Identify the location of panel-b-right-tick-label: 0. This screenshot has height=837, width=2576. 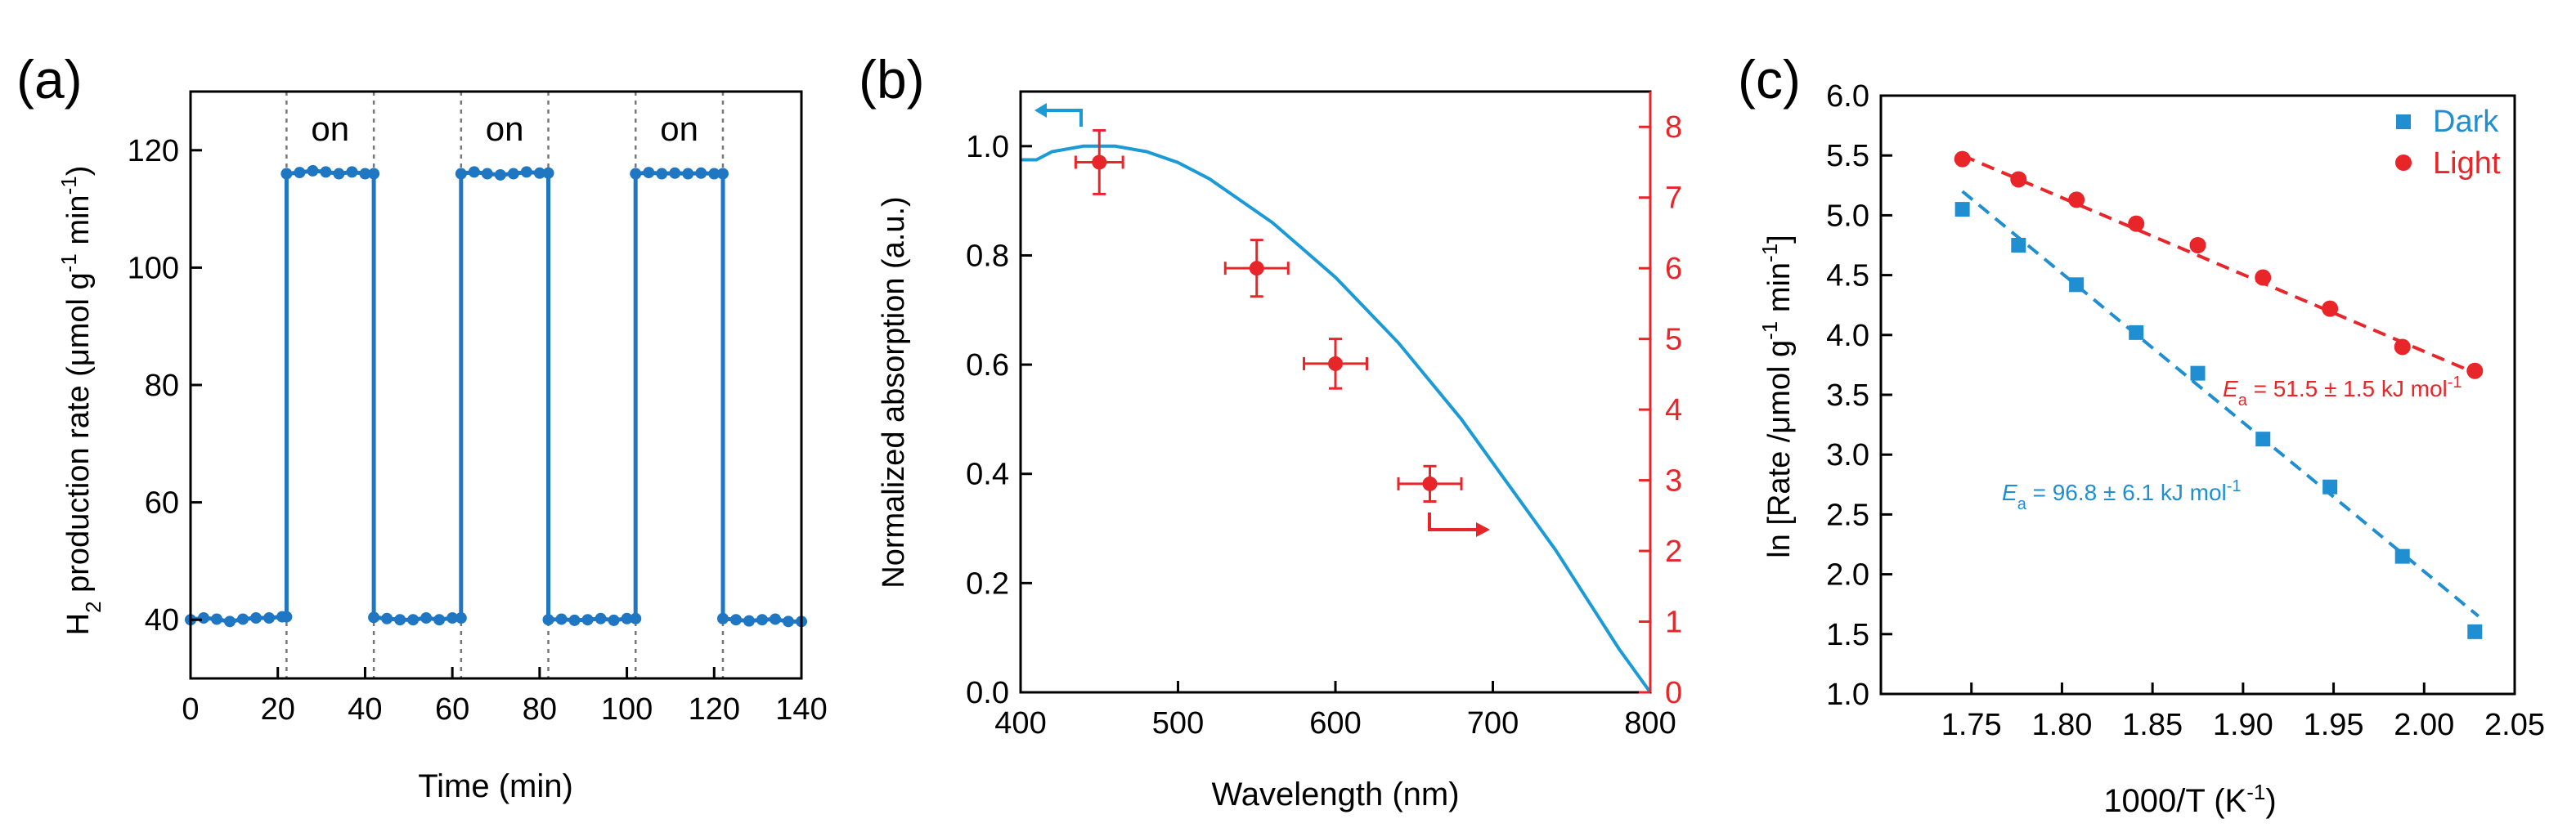
(1673, 693).